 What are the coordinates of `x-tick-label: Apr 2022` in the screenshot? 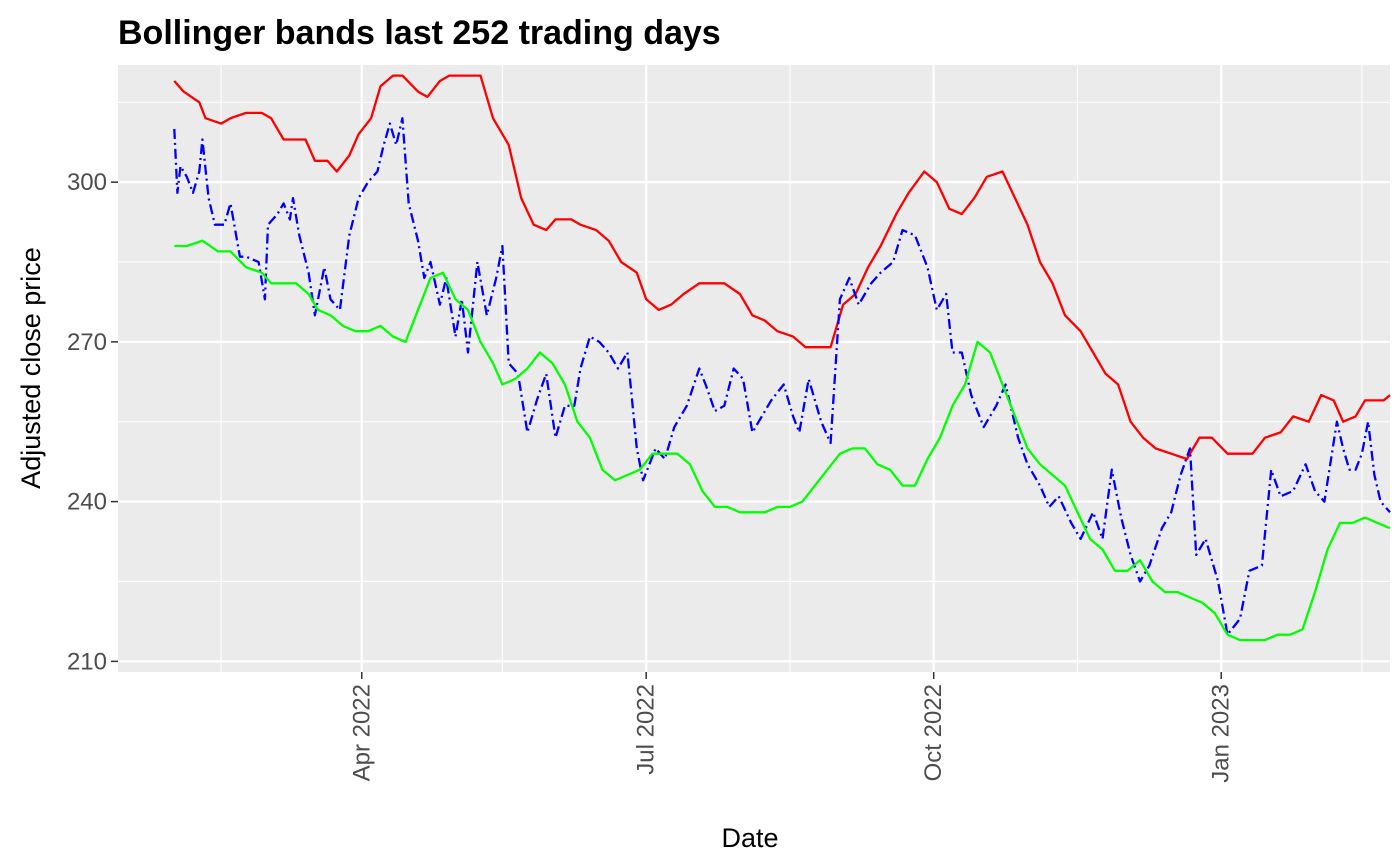 It's located at (361, 732).